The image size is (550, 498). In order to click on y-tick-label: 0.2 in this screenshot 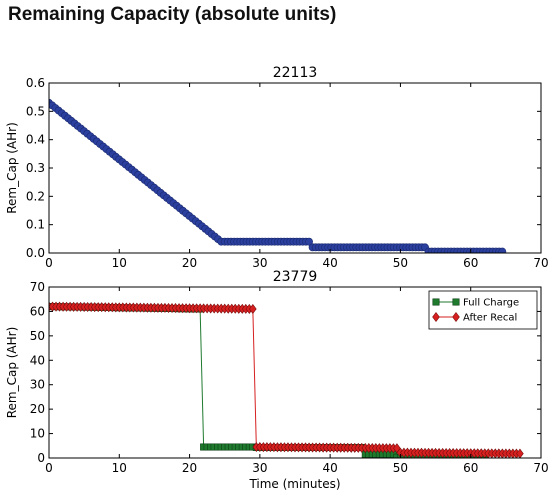, I will do `click(35, 196)`.